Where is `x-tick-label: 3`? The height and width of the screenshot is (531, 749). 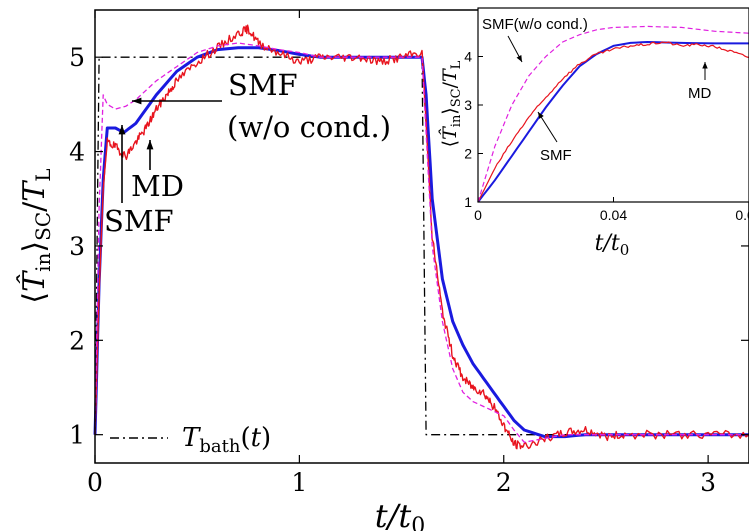
x-tick-label: 3 is located at coordinates (708, 482).